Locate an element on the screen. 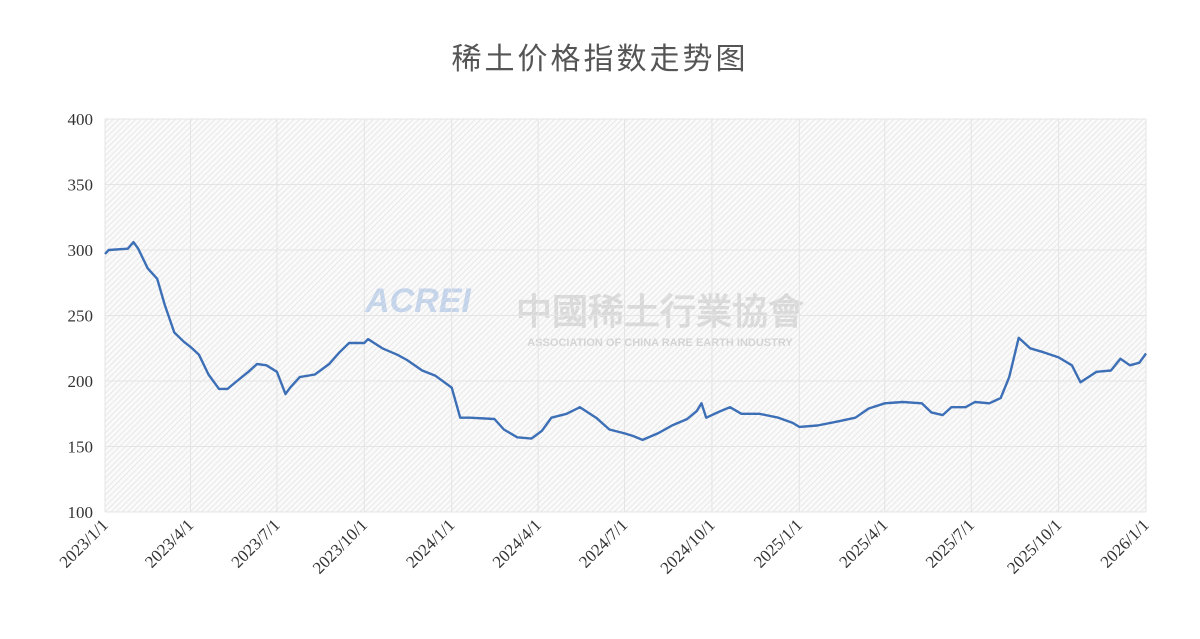 Image resolution: width=1200 pixels, height=639 pixels. x-tick-label: 2025/7/1 is located at coordinates (950, 543).